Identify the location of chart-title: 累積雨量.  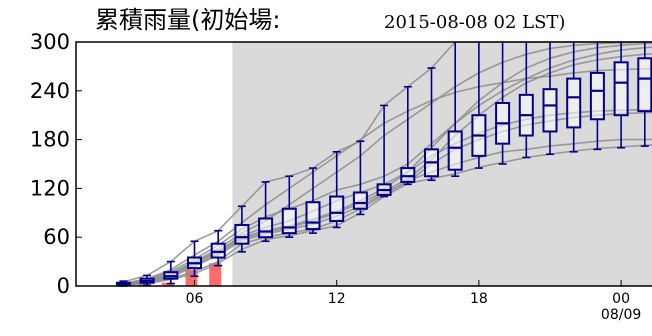
(143, 20).